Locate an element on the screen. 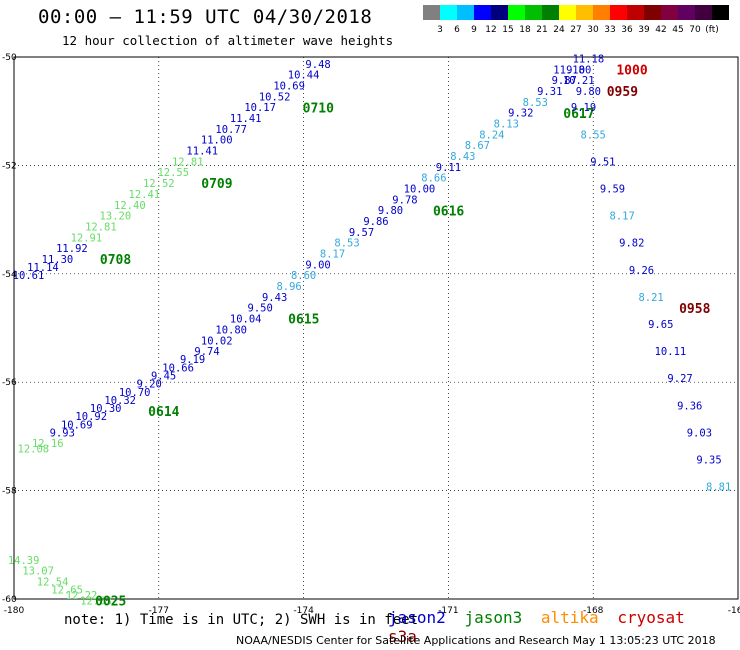 This screenshot has width=740, height=650. swh-value: 12.52 is located at coordinates (159, 184).